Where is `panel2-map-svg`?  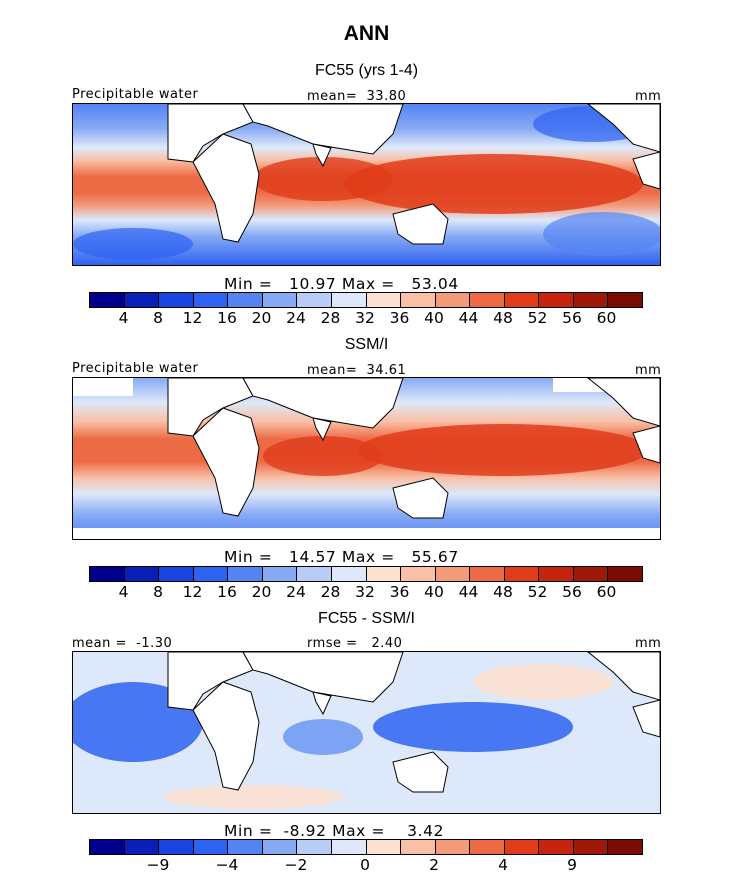 panel2-map-svg is located at coordinates (366, 458).